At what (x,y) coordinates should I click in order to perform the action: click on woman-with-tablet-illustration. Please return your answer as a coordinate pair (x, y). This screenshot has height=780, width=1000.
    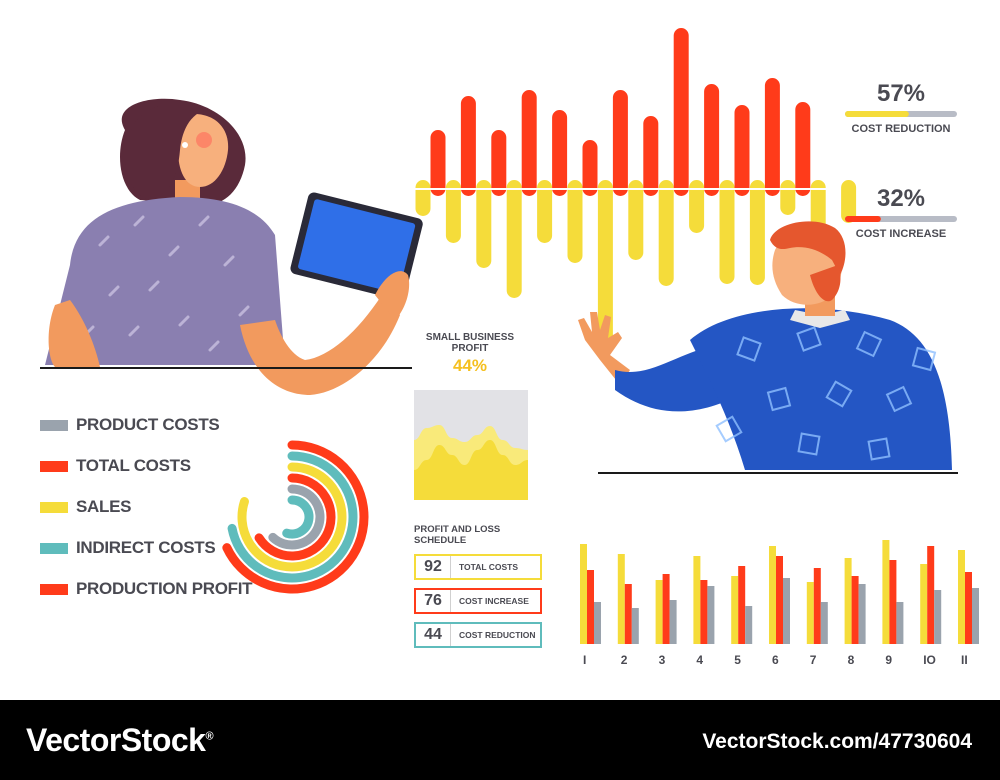
    Looking at the image, I should click on (231, 246).